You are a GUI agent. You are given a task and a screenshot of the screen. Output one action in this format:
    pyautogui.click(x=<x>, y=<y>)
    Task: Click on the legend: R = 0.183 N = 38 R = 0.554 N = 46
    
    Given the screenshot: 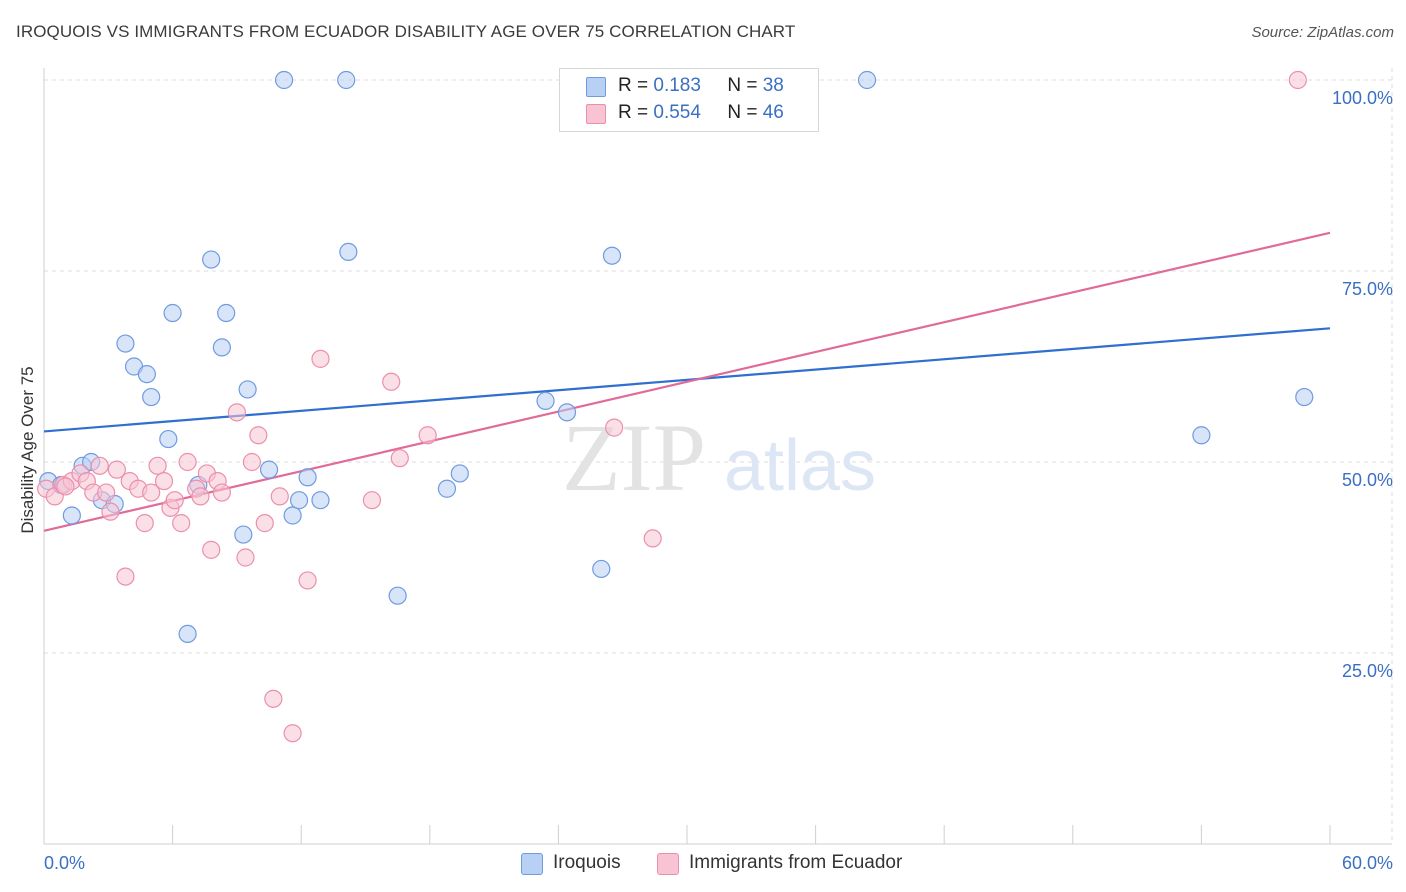 What is the action you would take?
    pyautogui.click(x=689, y=100)
    